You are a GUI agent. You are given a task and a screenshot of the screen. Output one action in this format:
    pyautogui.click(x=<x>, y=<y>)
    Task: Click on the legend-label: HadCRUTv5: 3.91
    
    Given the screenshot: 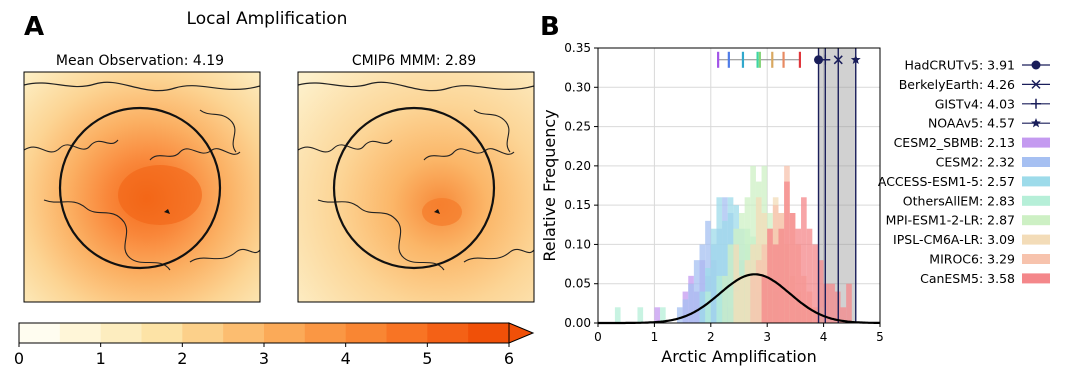 What is the action you would take?
    pyautogui.click(x=959, y=65)
    